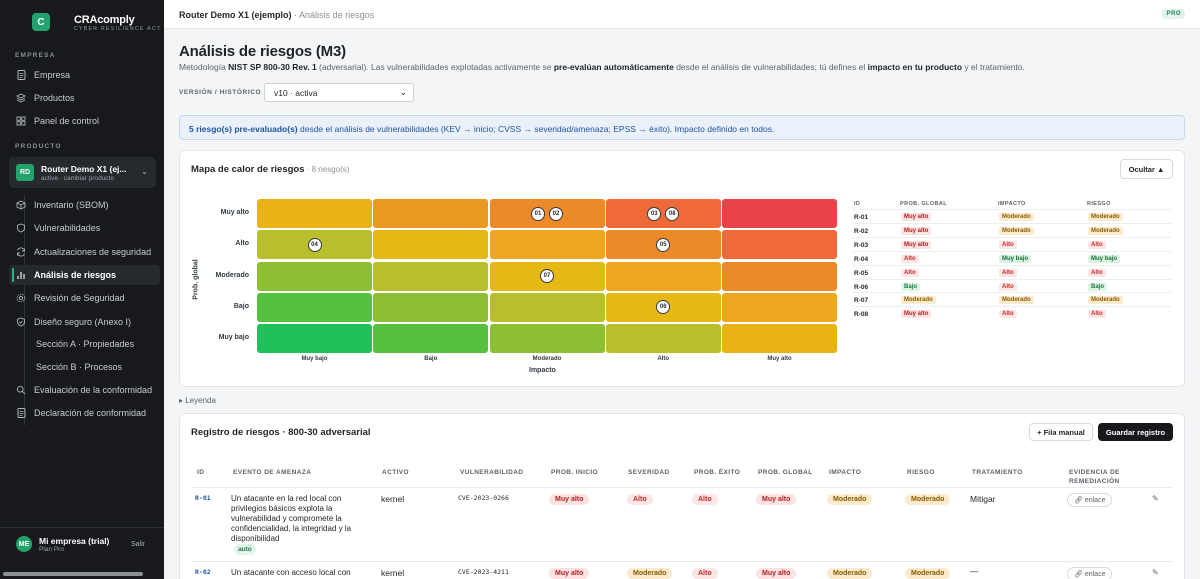 This screenshot has width=1200, height=579. I want to click on avatar: ME, so click(24, 544).